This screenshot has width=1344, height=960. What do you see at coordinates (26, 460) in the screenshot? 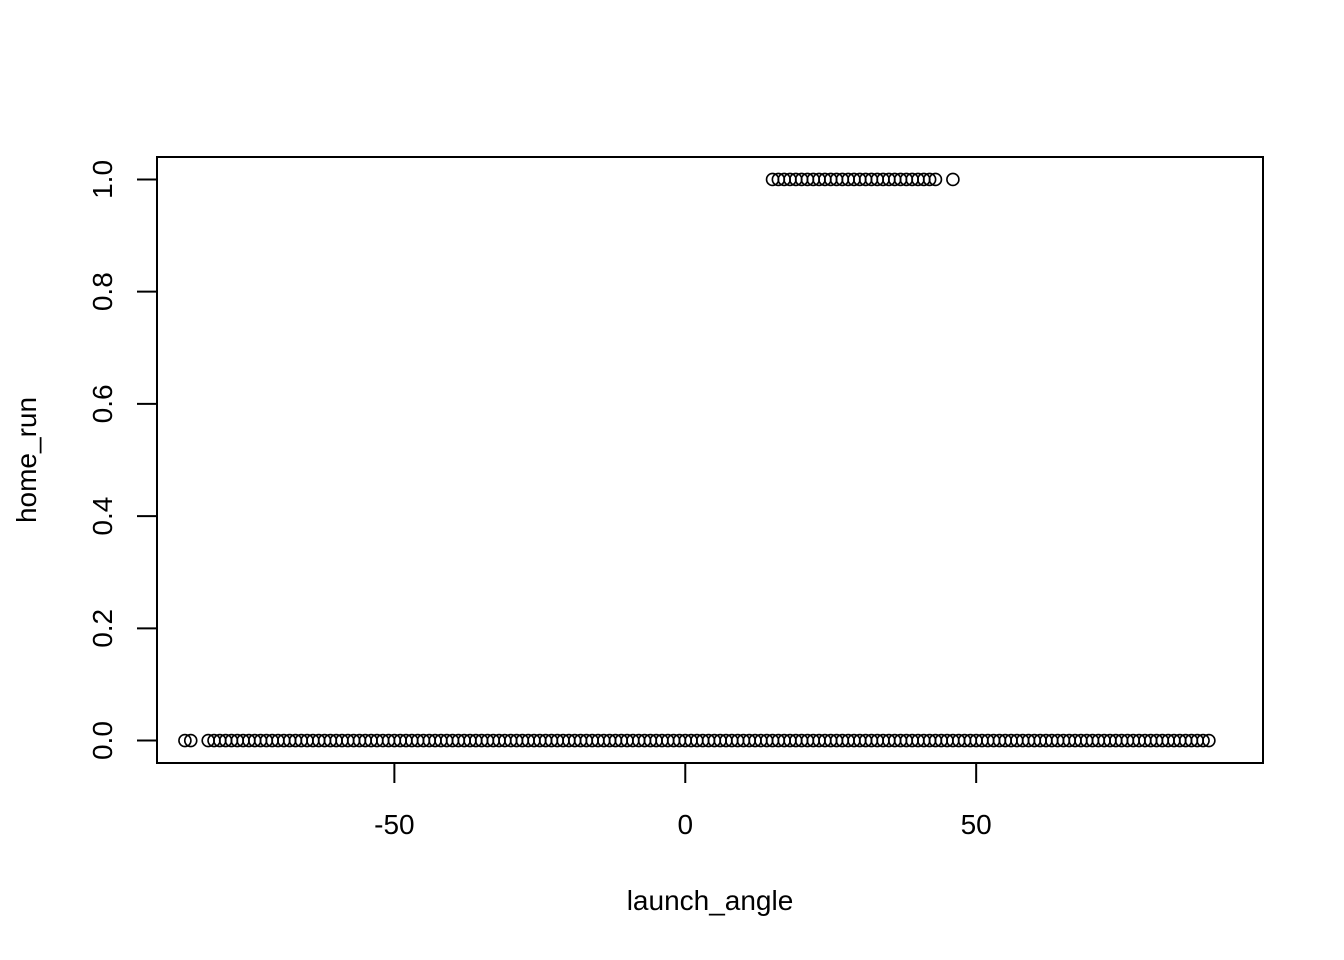
I see `y-axis-title: home_run` at bounding box center [26, 460].